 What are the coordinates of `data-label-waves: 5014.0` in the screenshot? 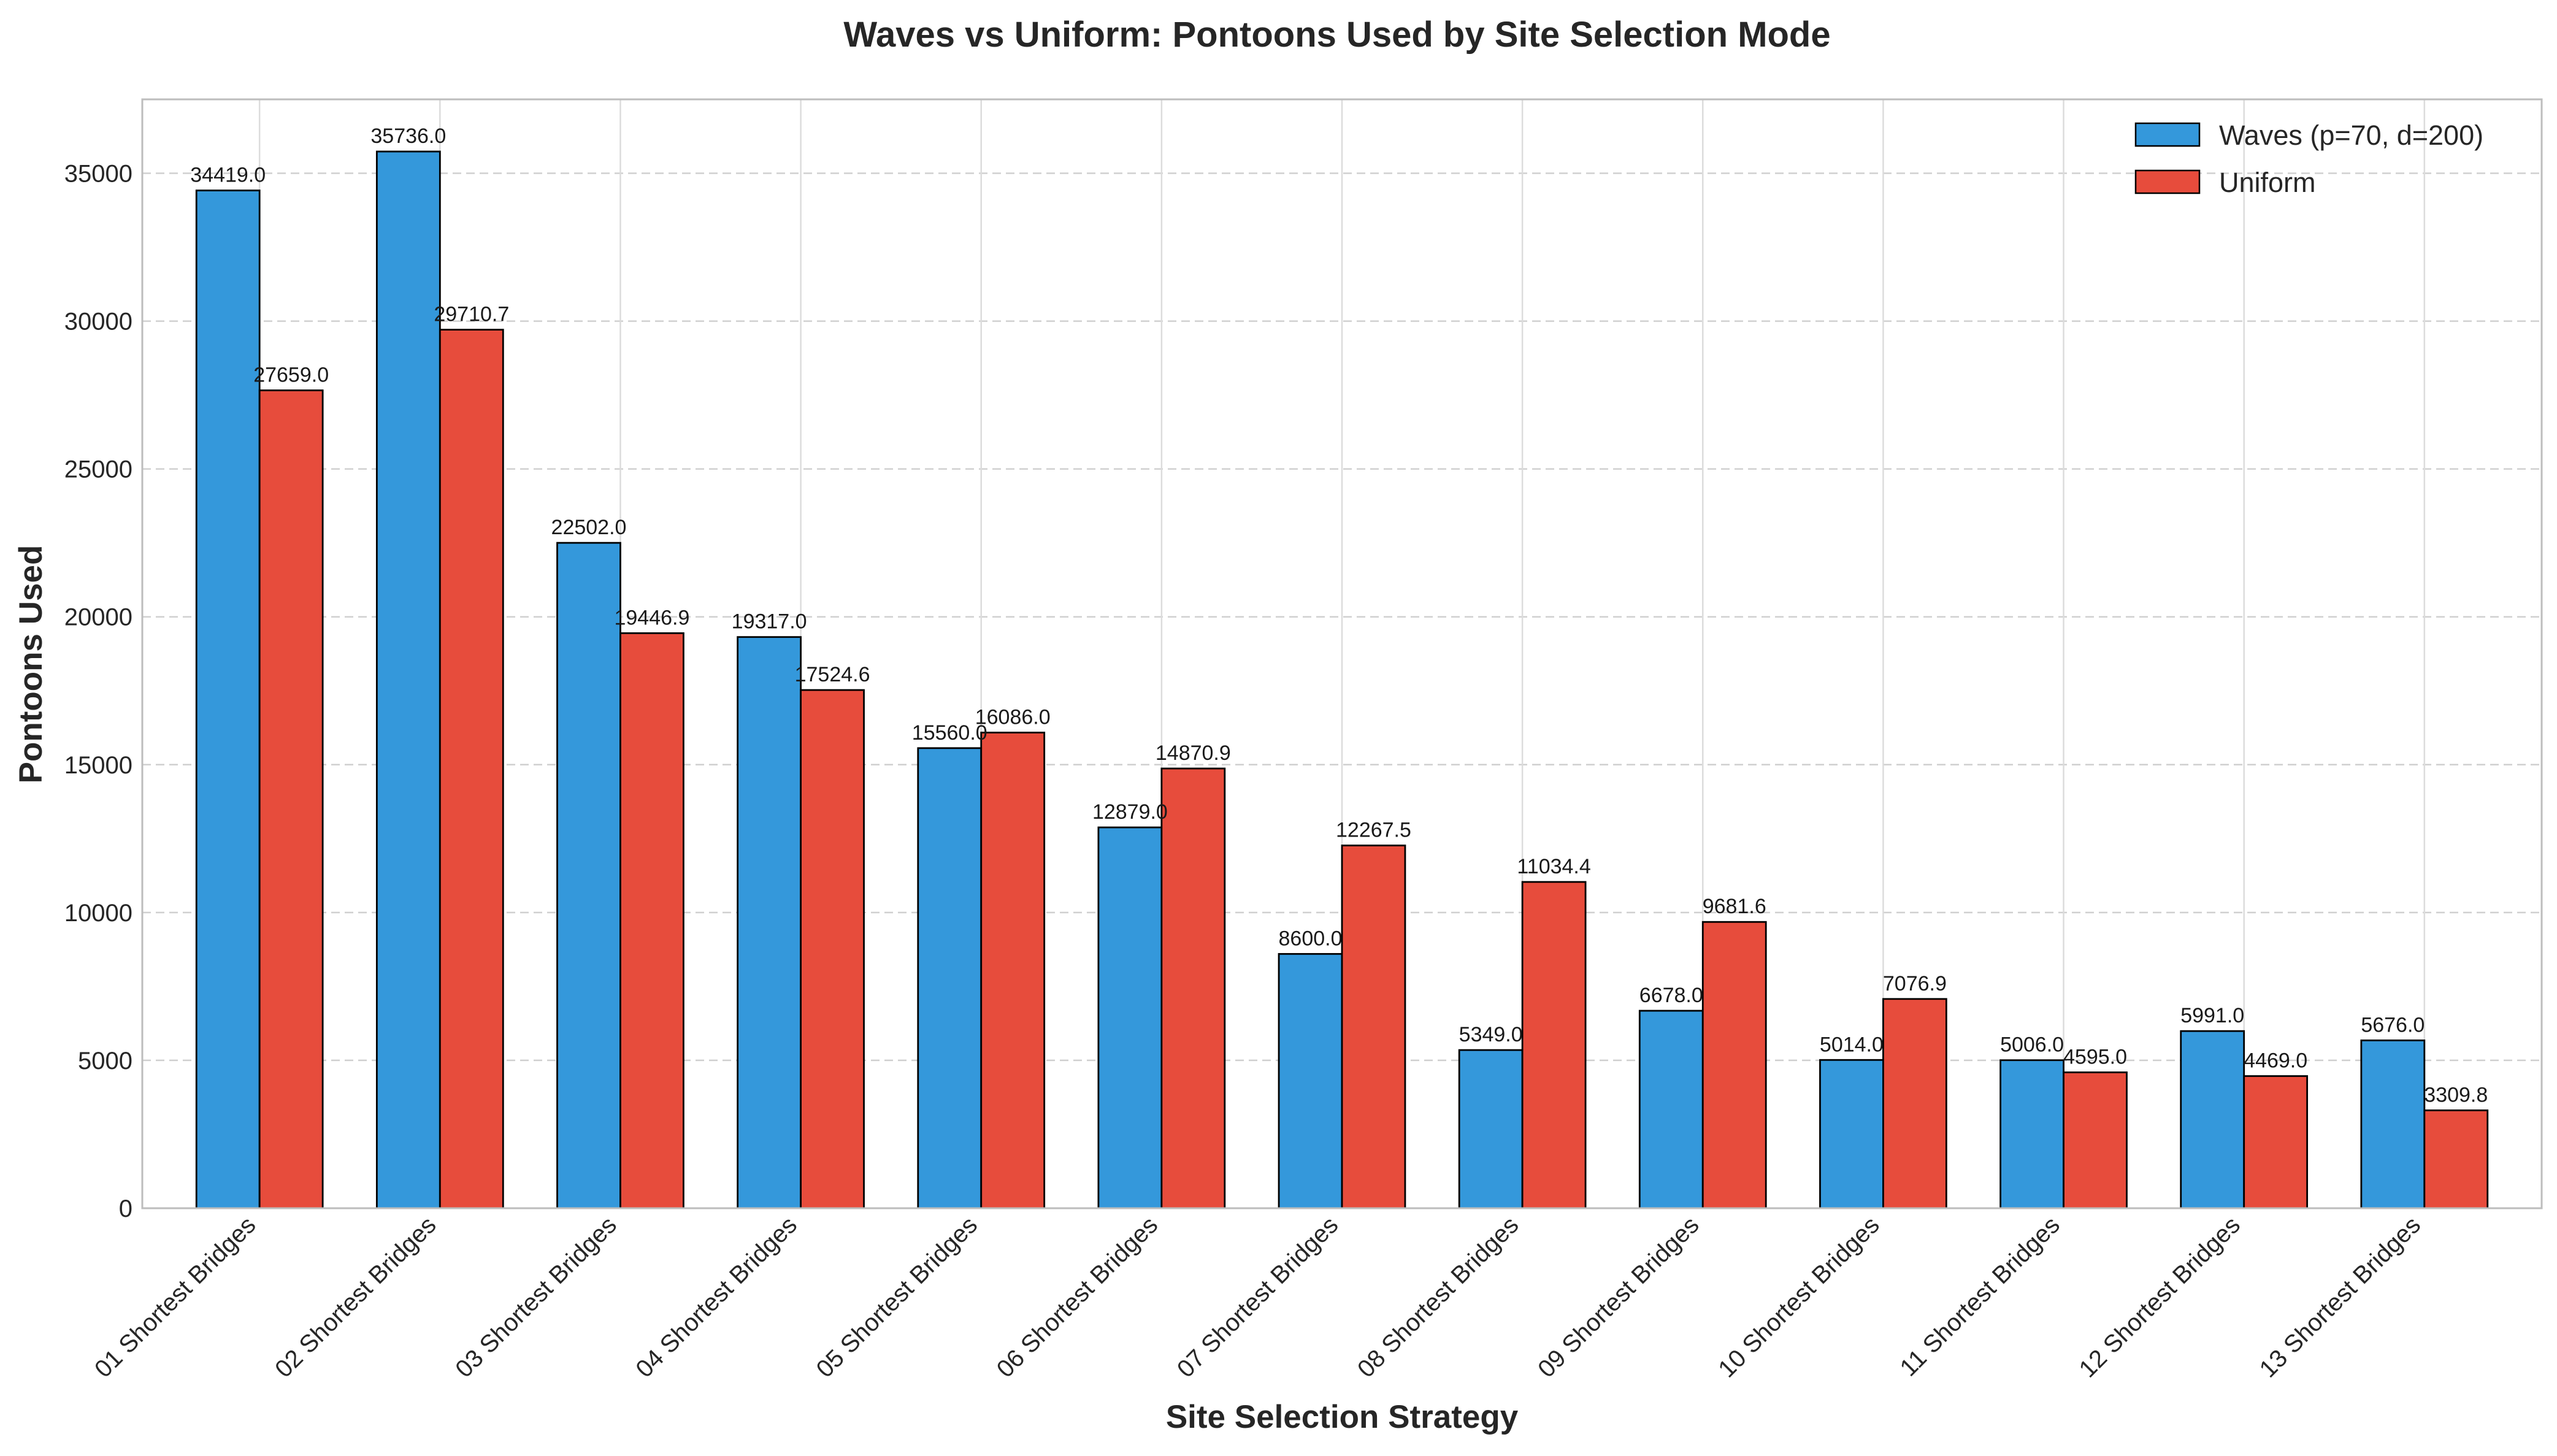 It's located at (1852, 1044).